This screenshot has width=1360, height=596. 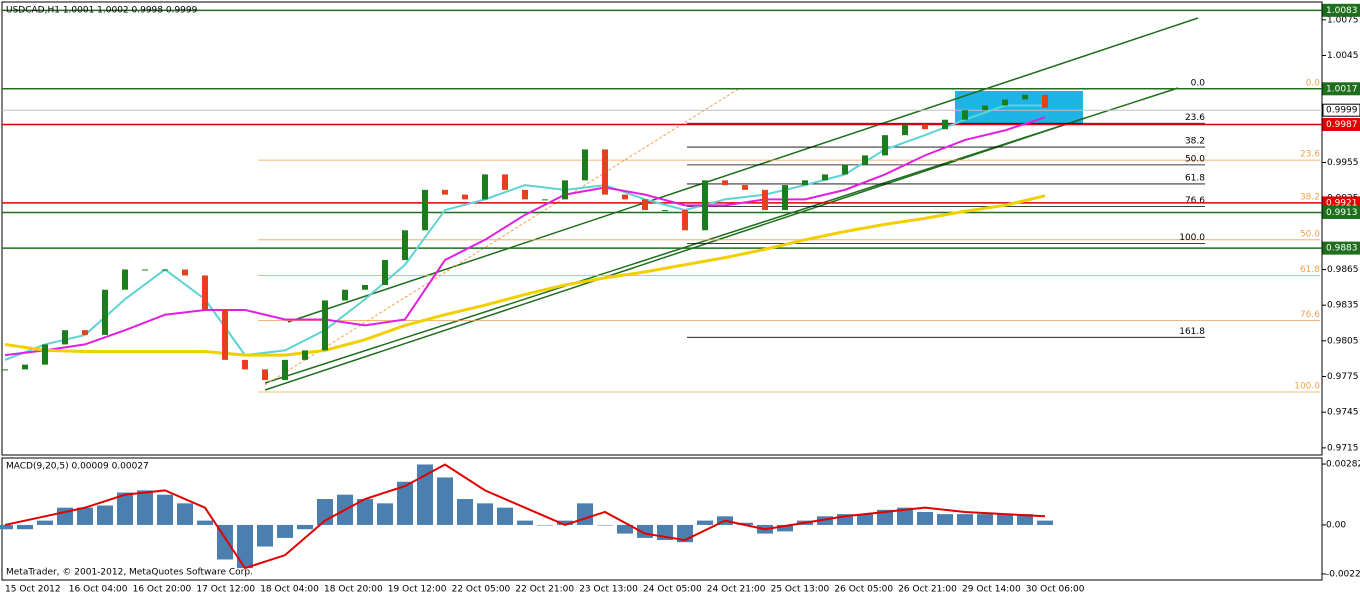 I want to click on level-label: 1.0017, so click(x=1342, y=89).